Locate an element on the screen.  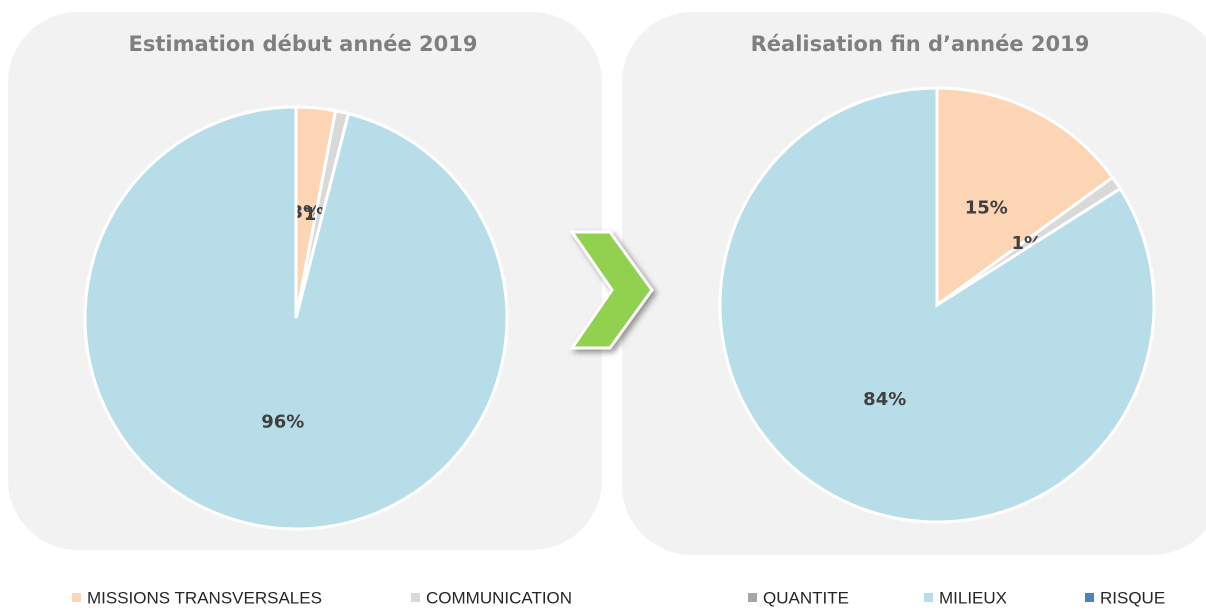
legend-label: RISQUE is located at coordinates (1132, 597).